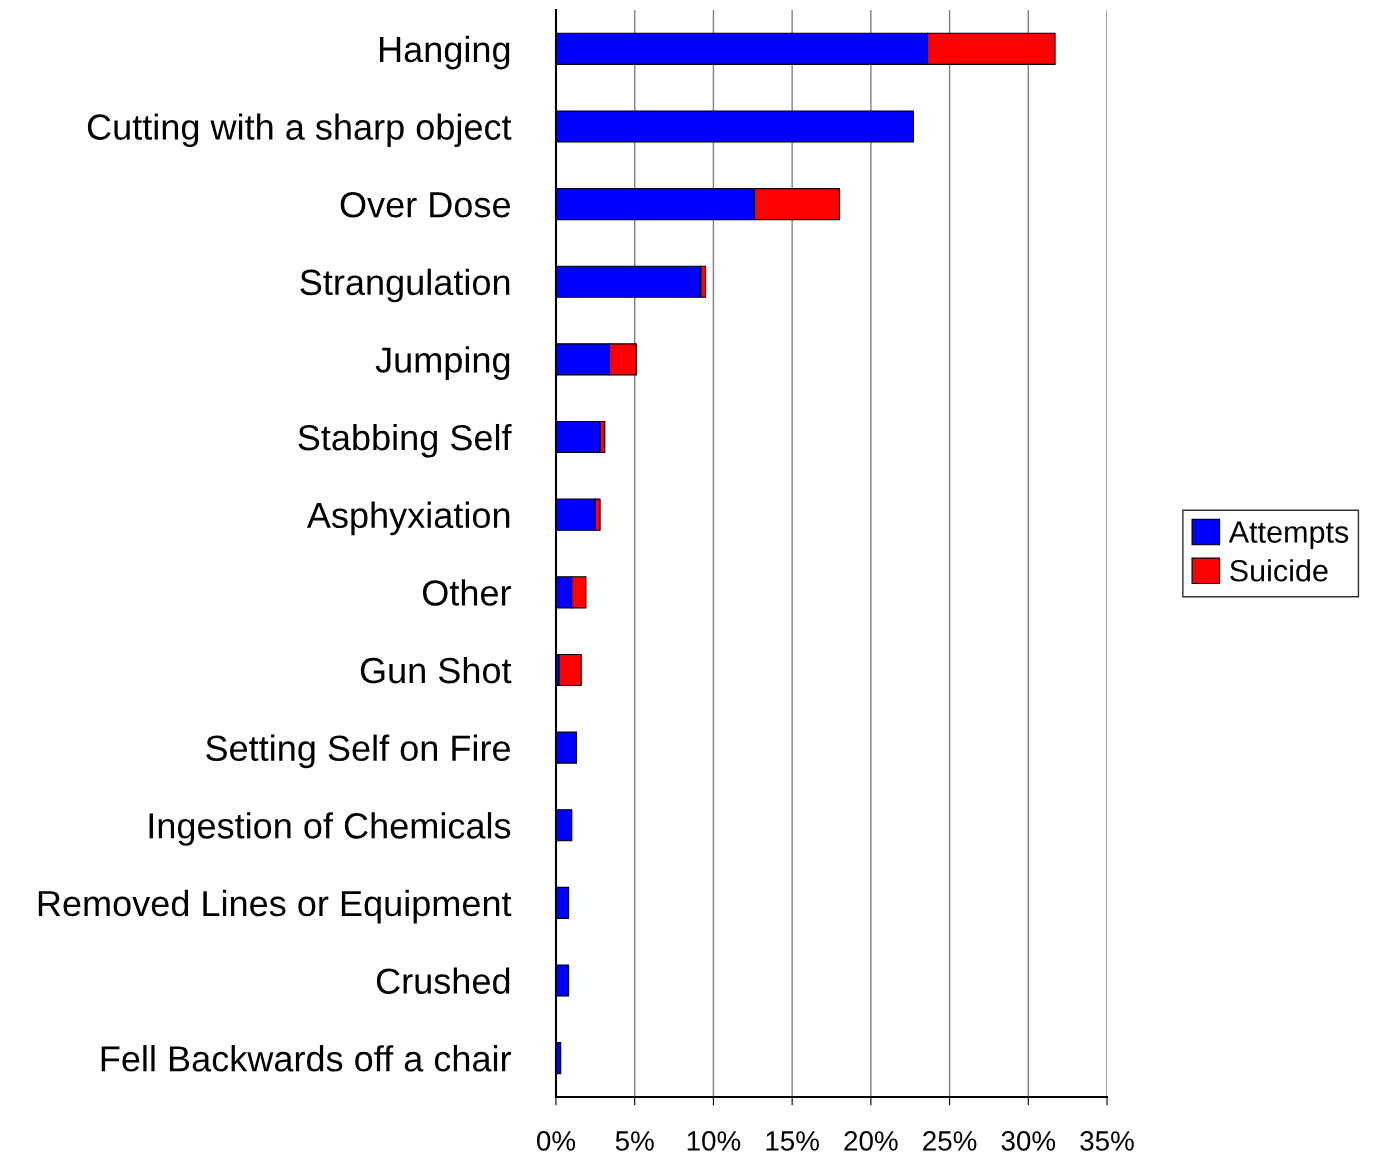 The image size is (1383, 1156). What do you see at coordinates (443, 980) in the screenshot?
I see `y-tick-label: Crushed` at bounding box center [443, 980].